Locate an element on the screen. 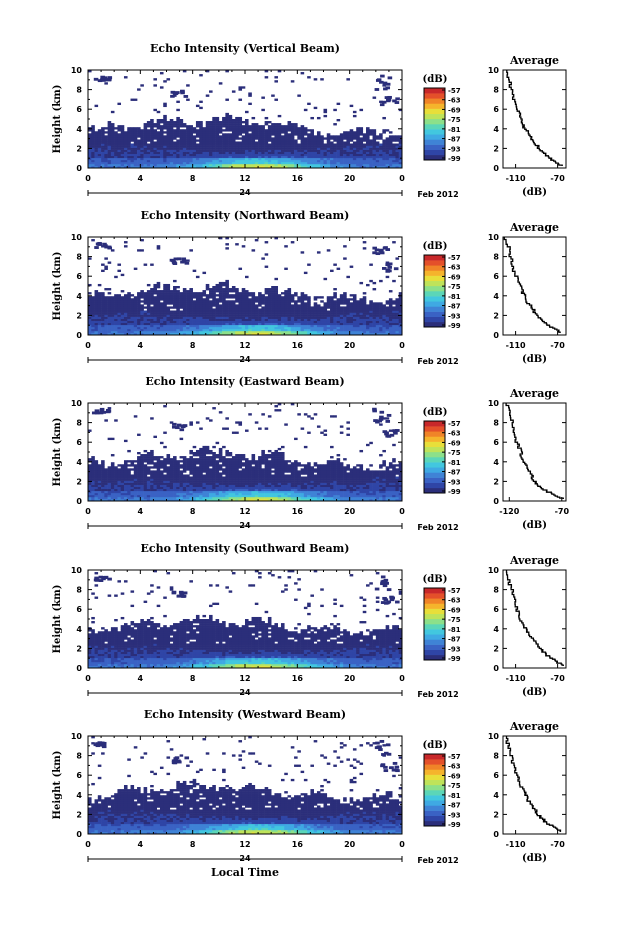 The image size is (618, 929). x-tick-label: 12 is located at coordinates (244, 678).